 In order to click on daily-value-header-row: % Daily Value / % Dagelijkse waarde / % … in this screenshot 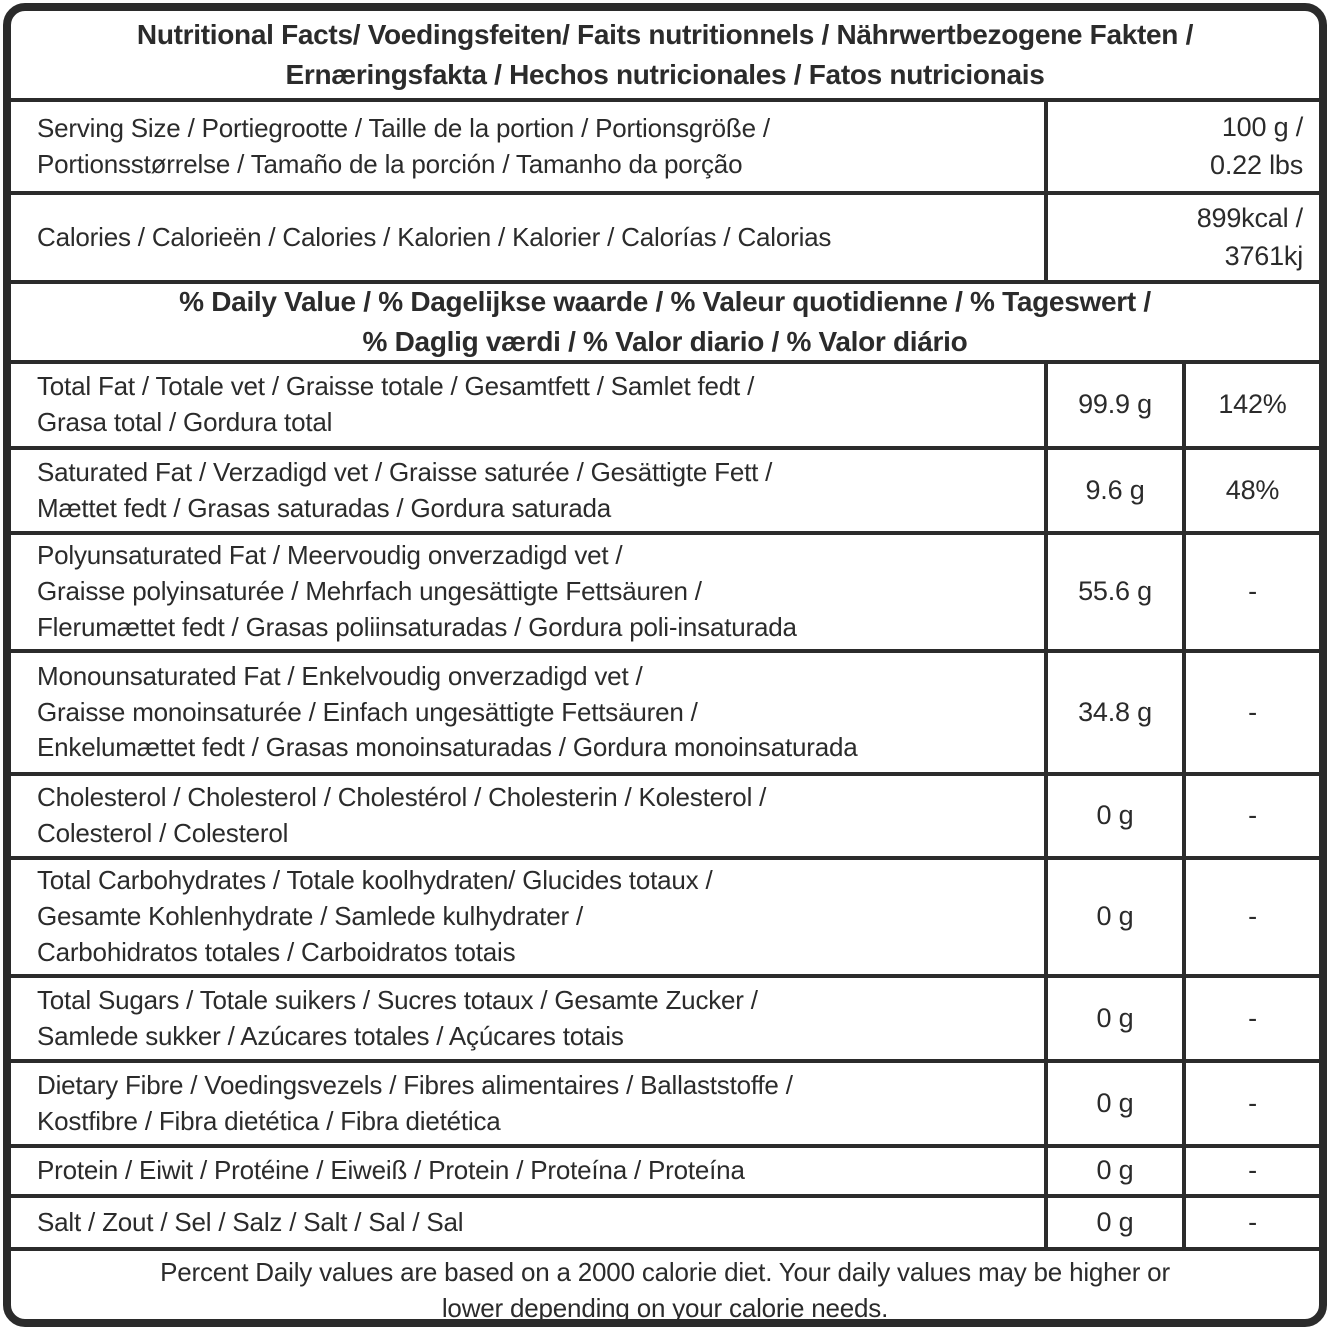, I will do `click(665, 320)`.